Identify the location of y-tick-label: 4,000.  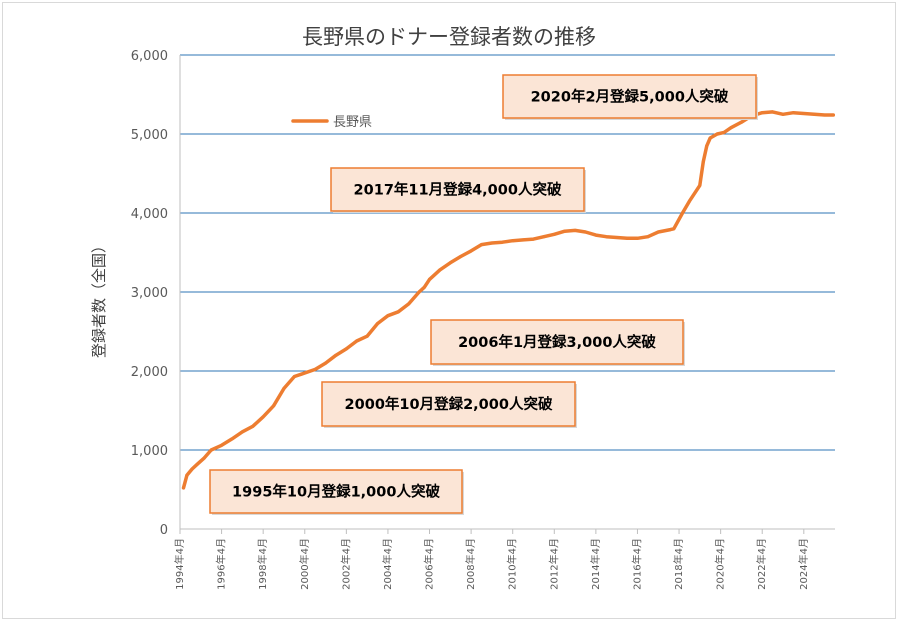
(149, 214).